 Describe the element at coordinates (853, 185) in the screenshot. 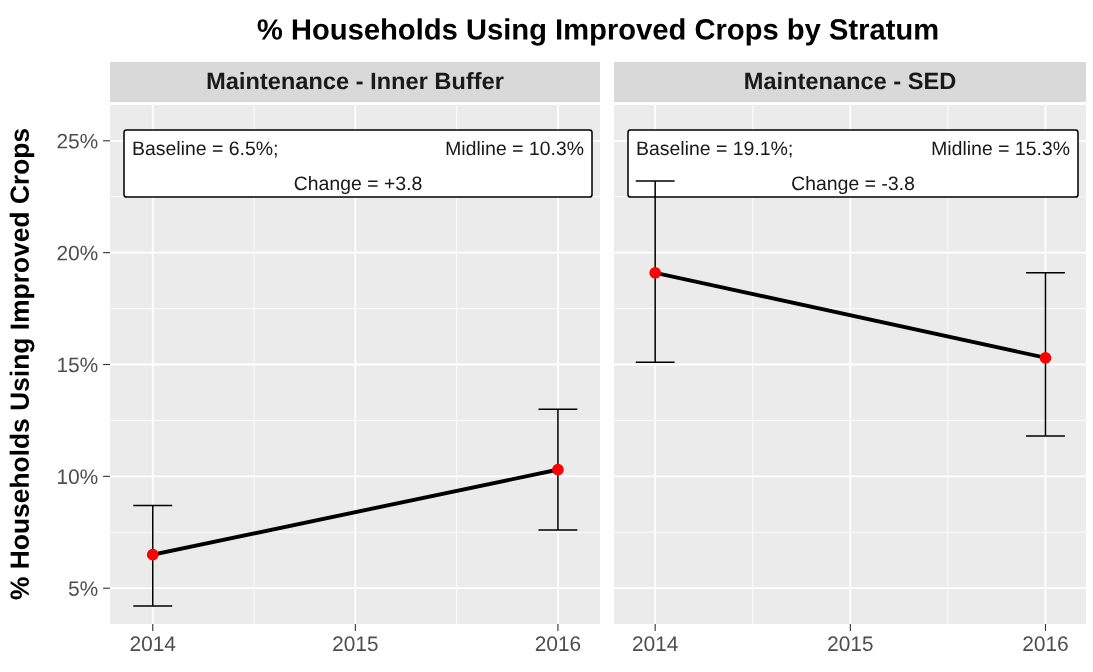

I see `annotation: Change = -3.8` at that location.